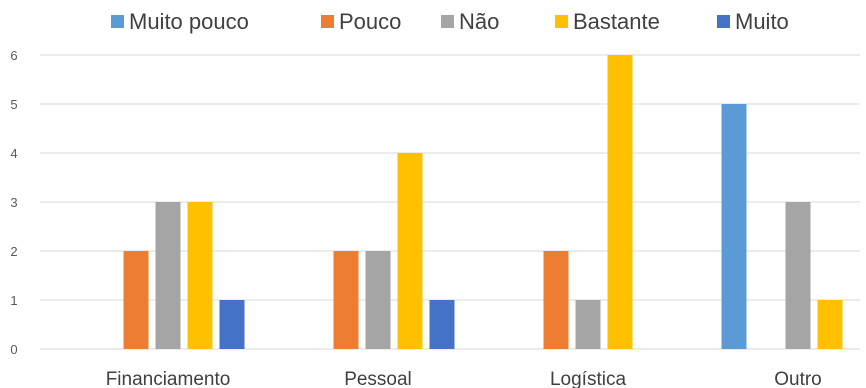  What do you see at coordinates (561, 21) in the screenshot?
I see `legend-swatch-bastante` at bounding box center [561, 21].